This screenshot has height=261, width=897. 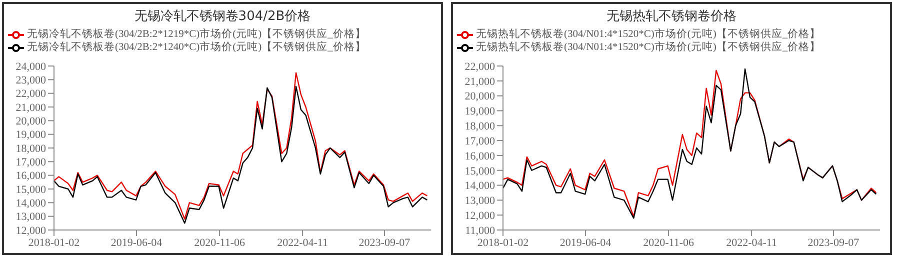 I want to click on y-tick-label: 24,000, so click(x=31, y=66).